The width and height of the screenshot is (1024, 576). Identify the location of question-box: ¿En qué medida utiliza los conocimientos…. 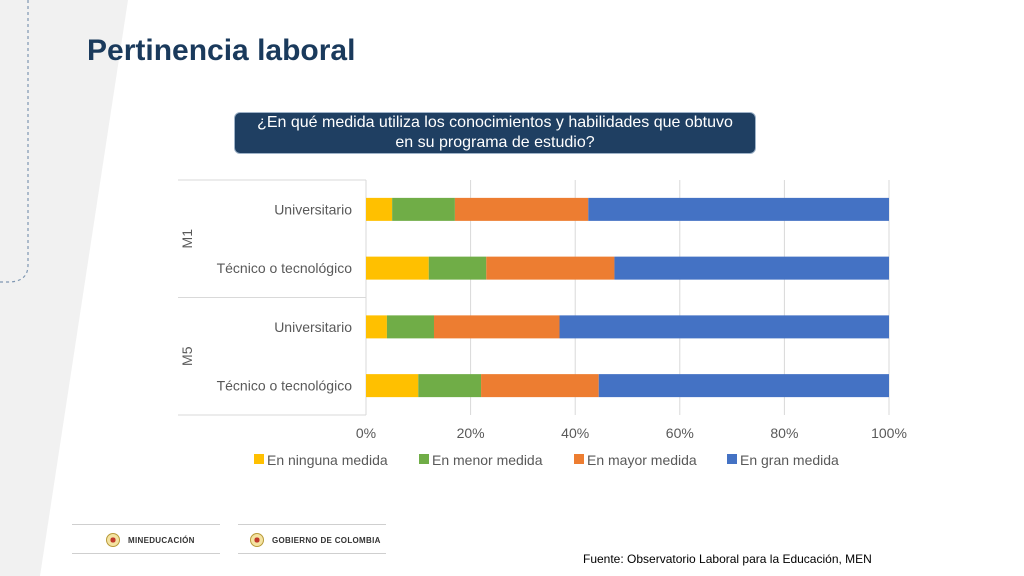
(495, 133).